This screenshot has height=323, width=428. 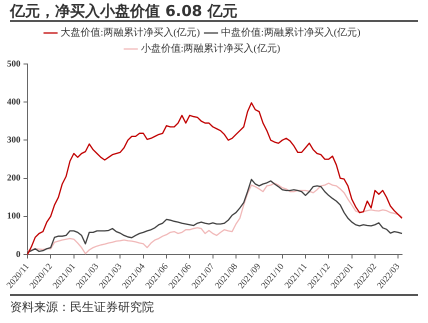 What do you see at coordinates (214, 305) in the screenshot?
I see `text: 资料来源：民生证券研究院` at bounding box center [214, 305].